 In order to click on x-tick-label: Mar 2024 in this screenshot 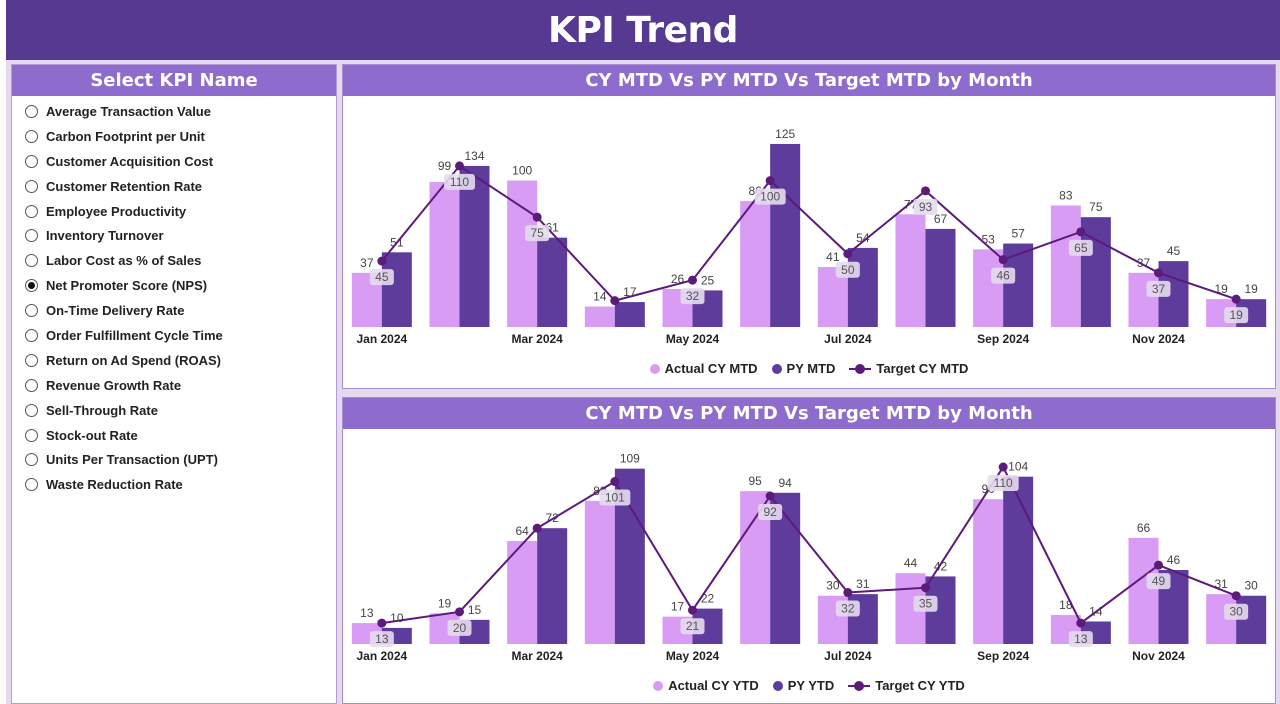, I will do `click(537, 339)`.